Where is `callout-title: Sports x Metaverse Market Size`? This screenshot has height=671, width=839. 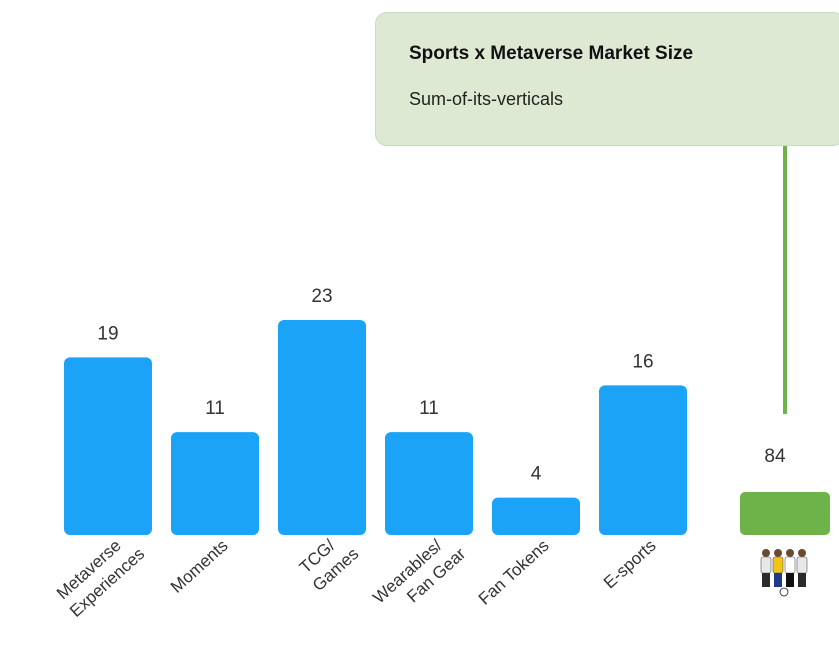
callout-title: Sports x Metaverse Market Size is located at coordinates (551, 53).